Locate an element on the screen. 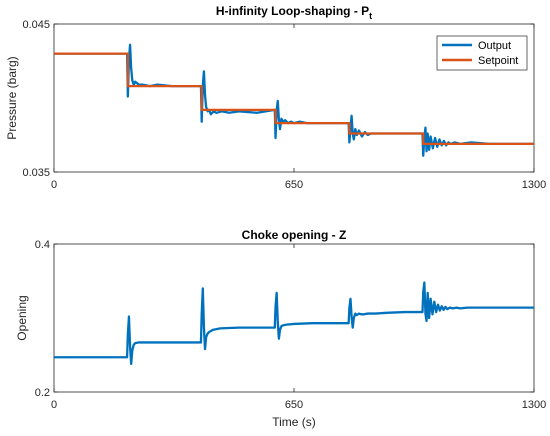 This screenshot has width=550, height=436. opening-y-axis-label: Opening is located at coordinates (22, 317).